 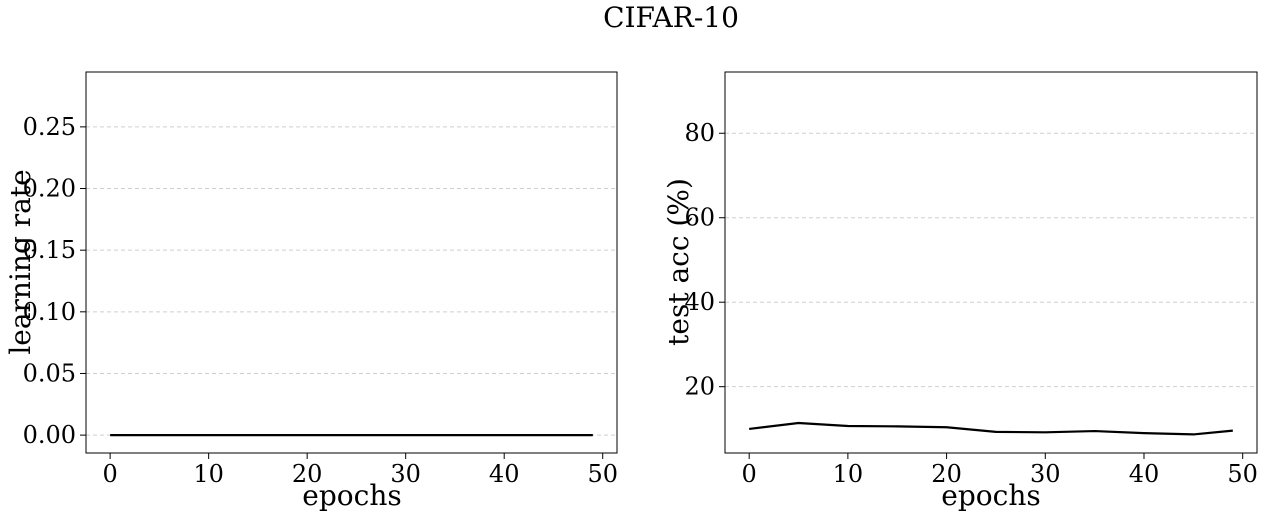 I want to click on learning-rate-x-axis-label: epochs, so click(x=351, y=495).